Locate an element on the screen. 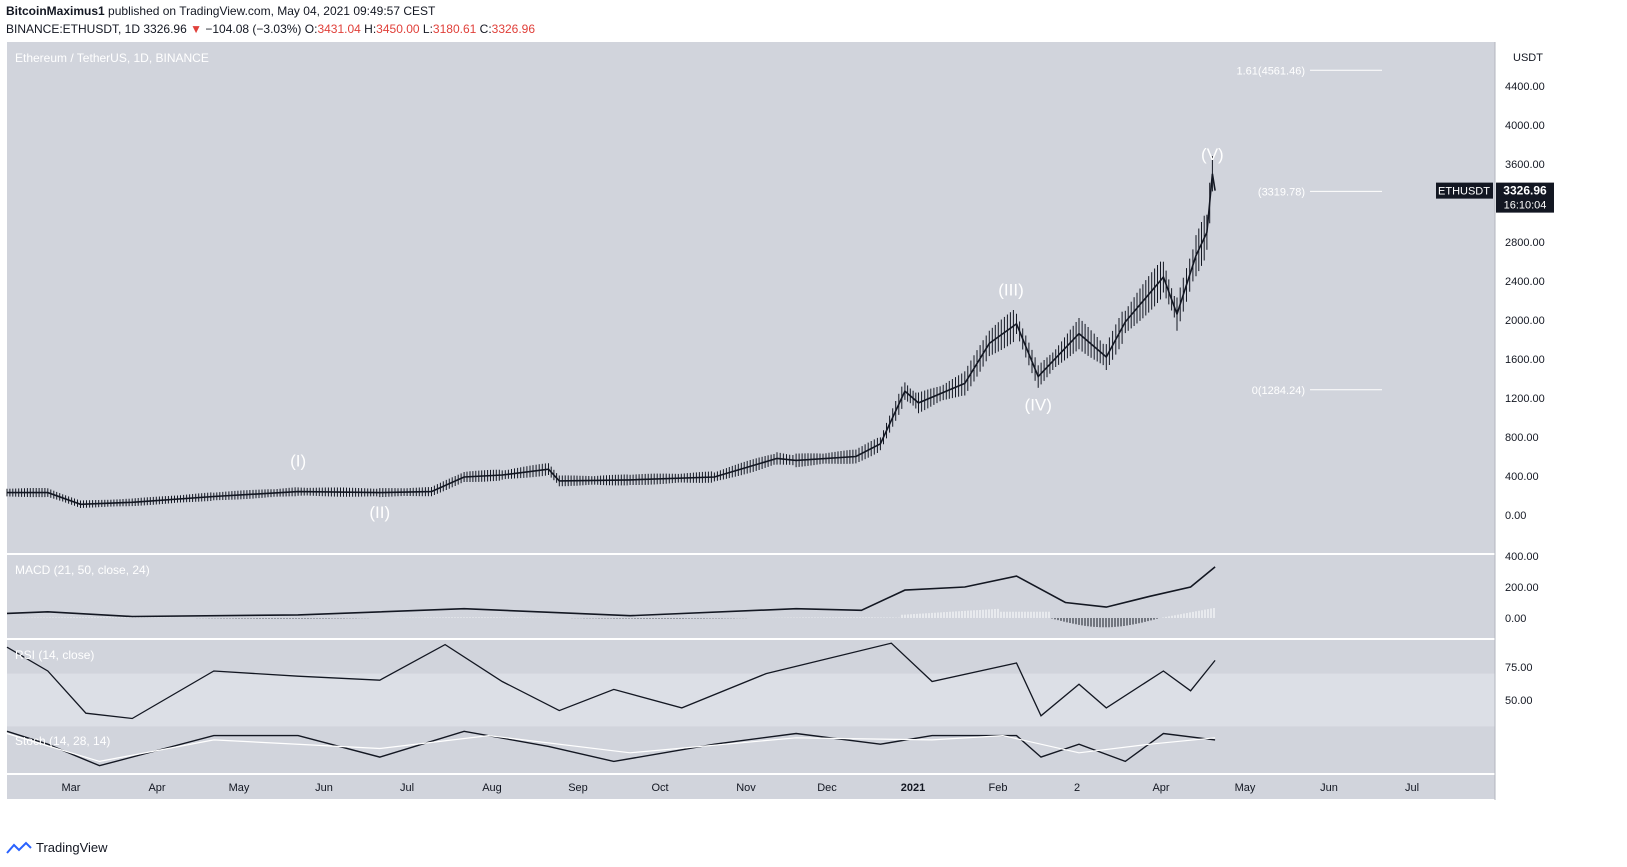 The image size is (1627, 867). price-badge is located at coordinates (1525, 197).